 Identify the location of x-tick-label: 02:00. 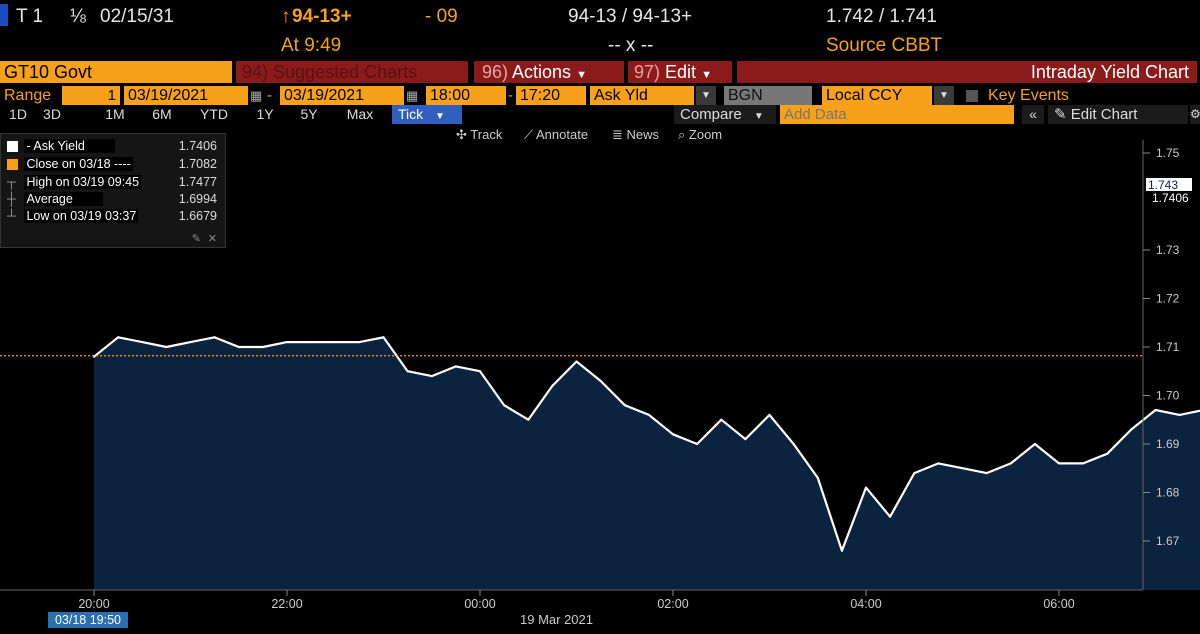
(672, 604).